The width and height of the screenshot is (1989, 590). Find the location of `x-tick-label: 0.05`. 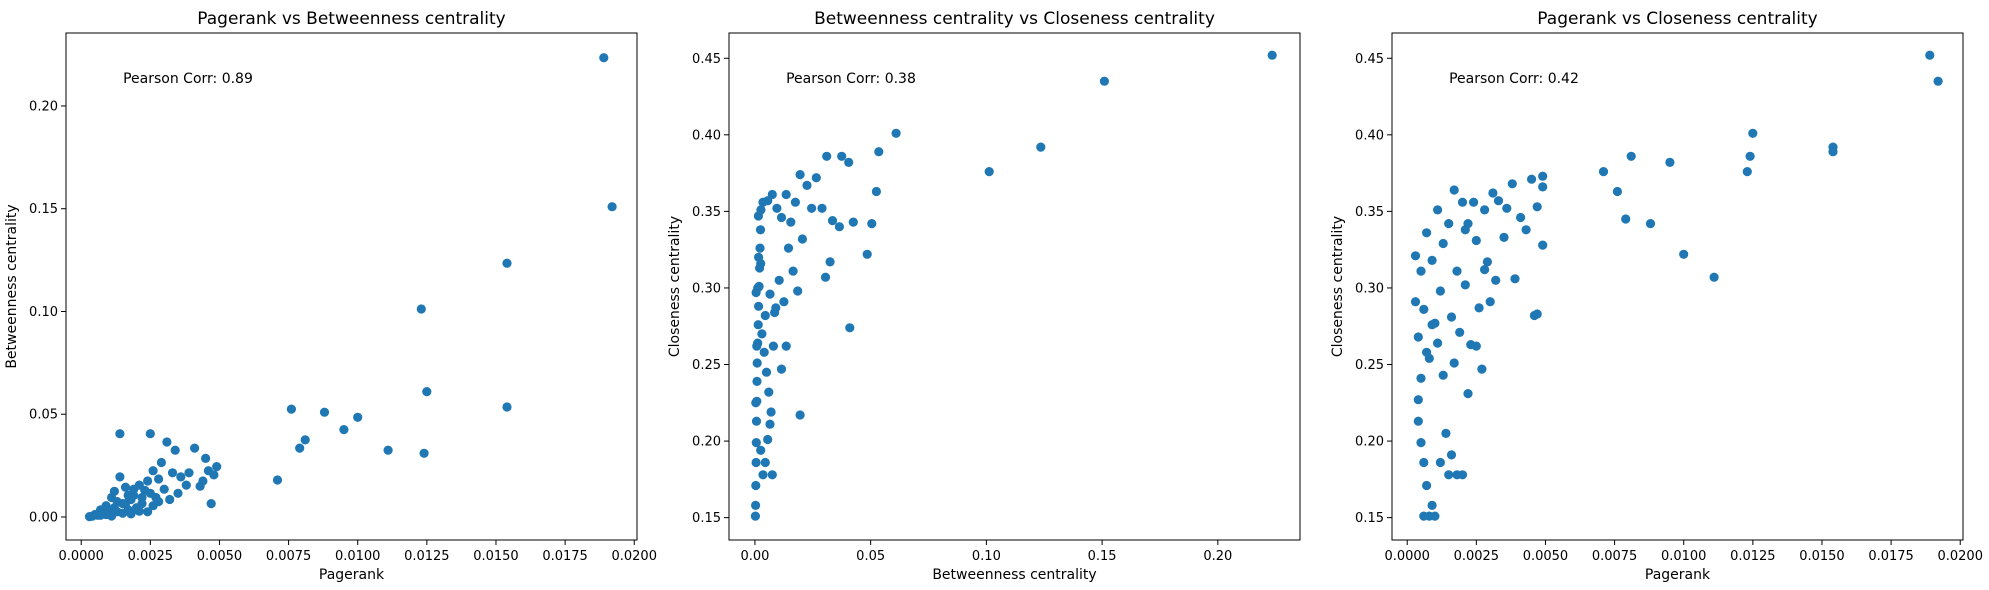

x-tick-label: 0.05 is located at coordinates (870, 556).